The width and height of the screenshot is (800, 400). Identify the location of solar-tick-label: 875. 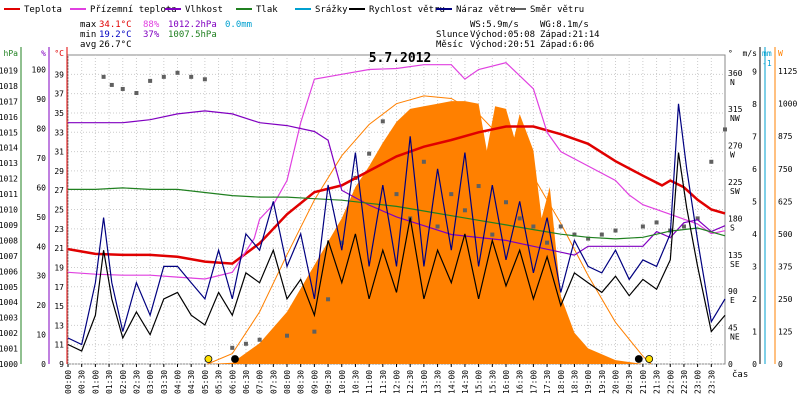
(785, 136).